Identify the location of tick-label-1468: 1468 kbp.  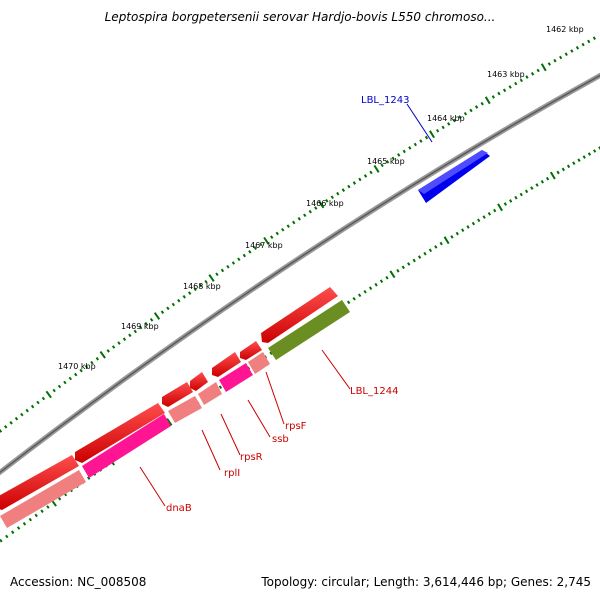
(202, 286).